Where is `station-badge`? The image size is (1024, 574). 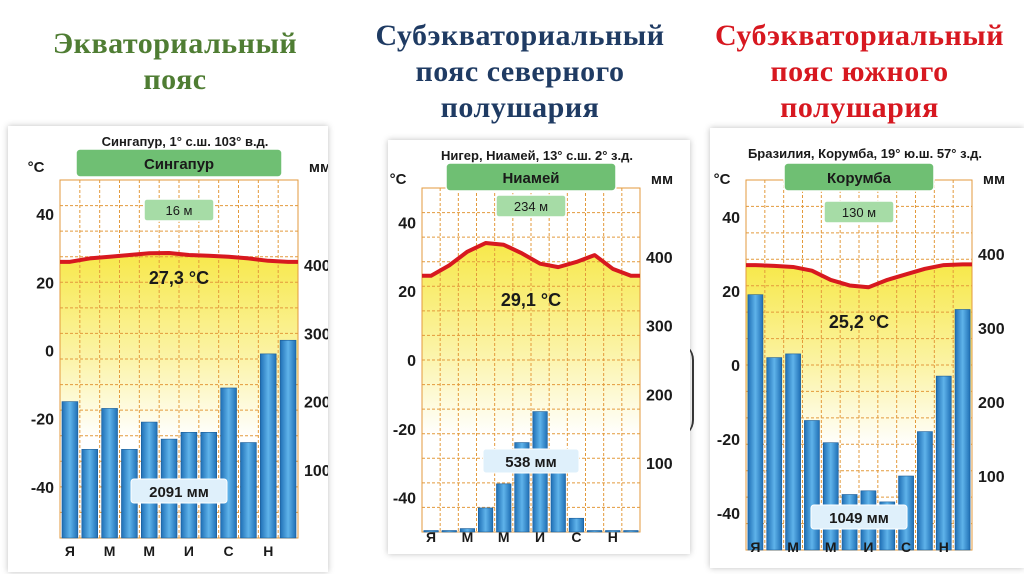
station-badge is located at coordinates (179, 163).